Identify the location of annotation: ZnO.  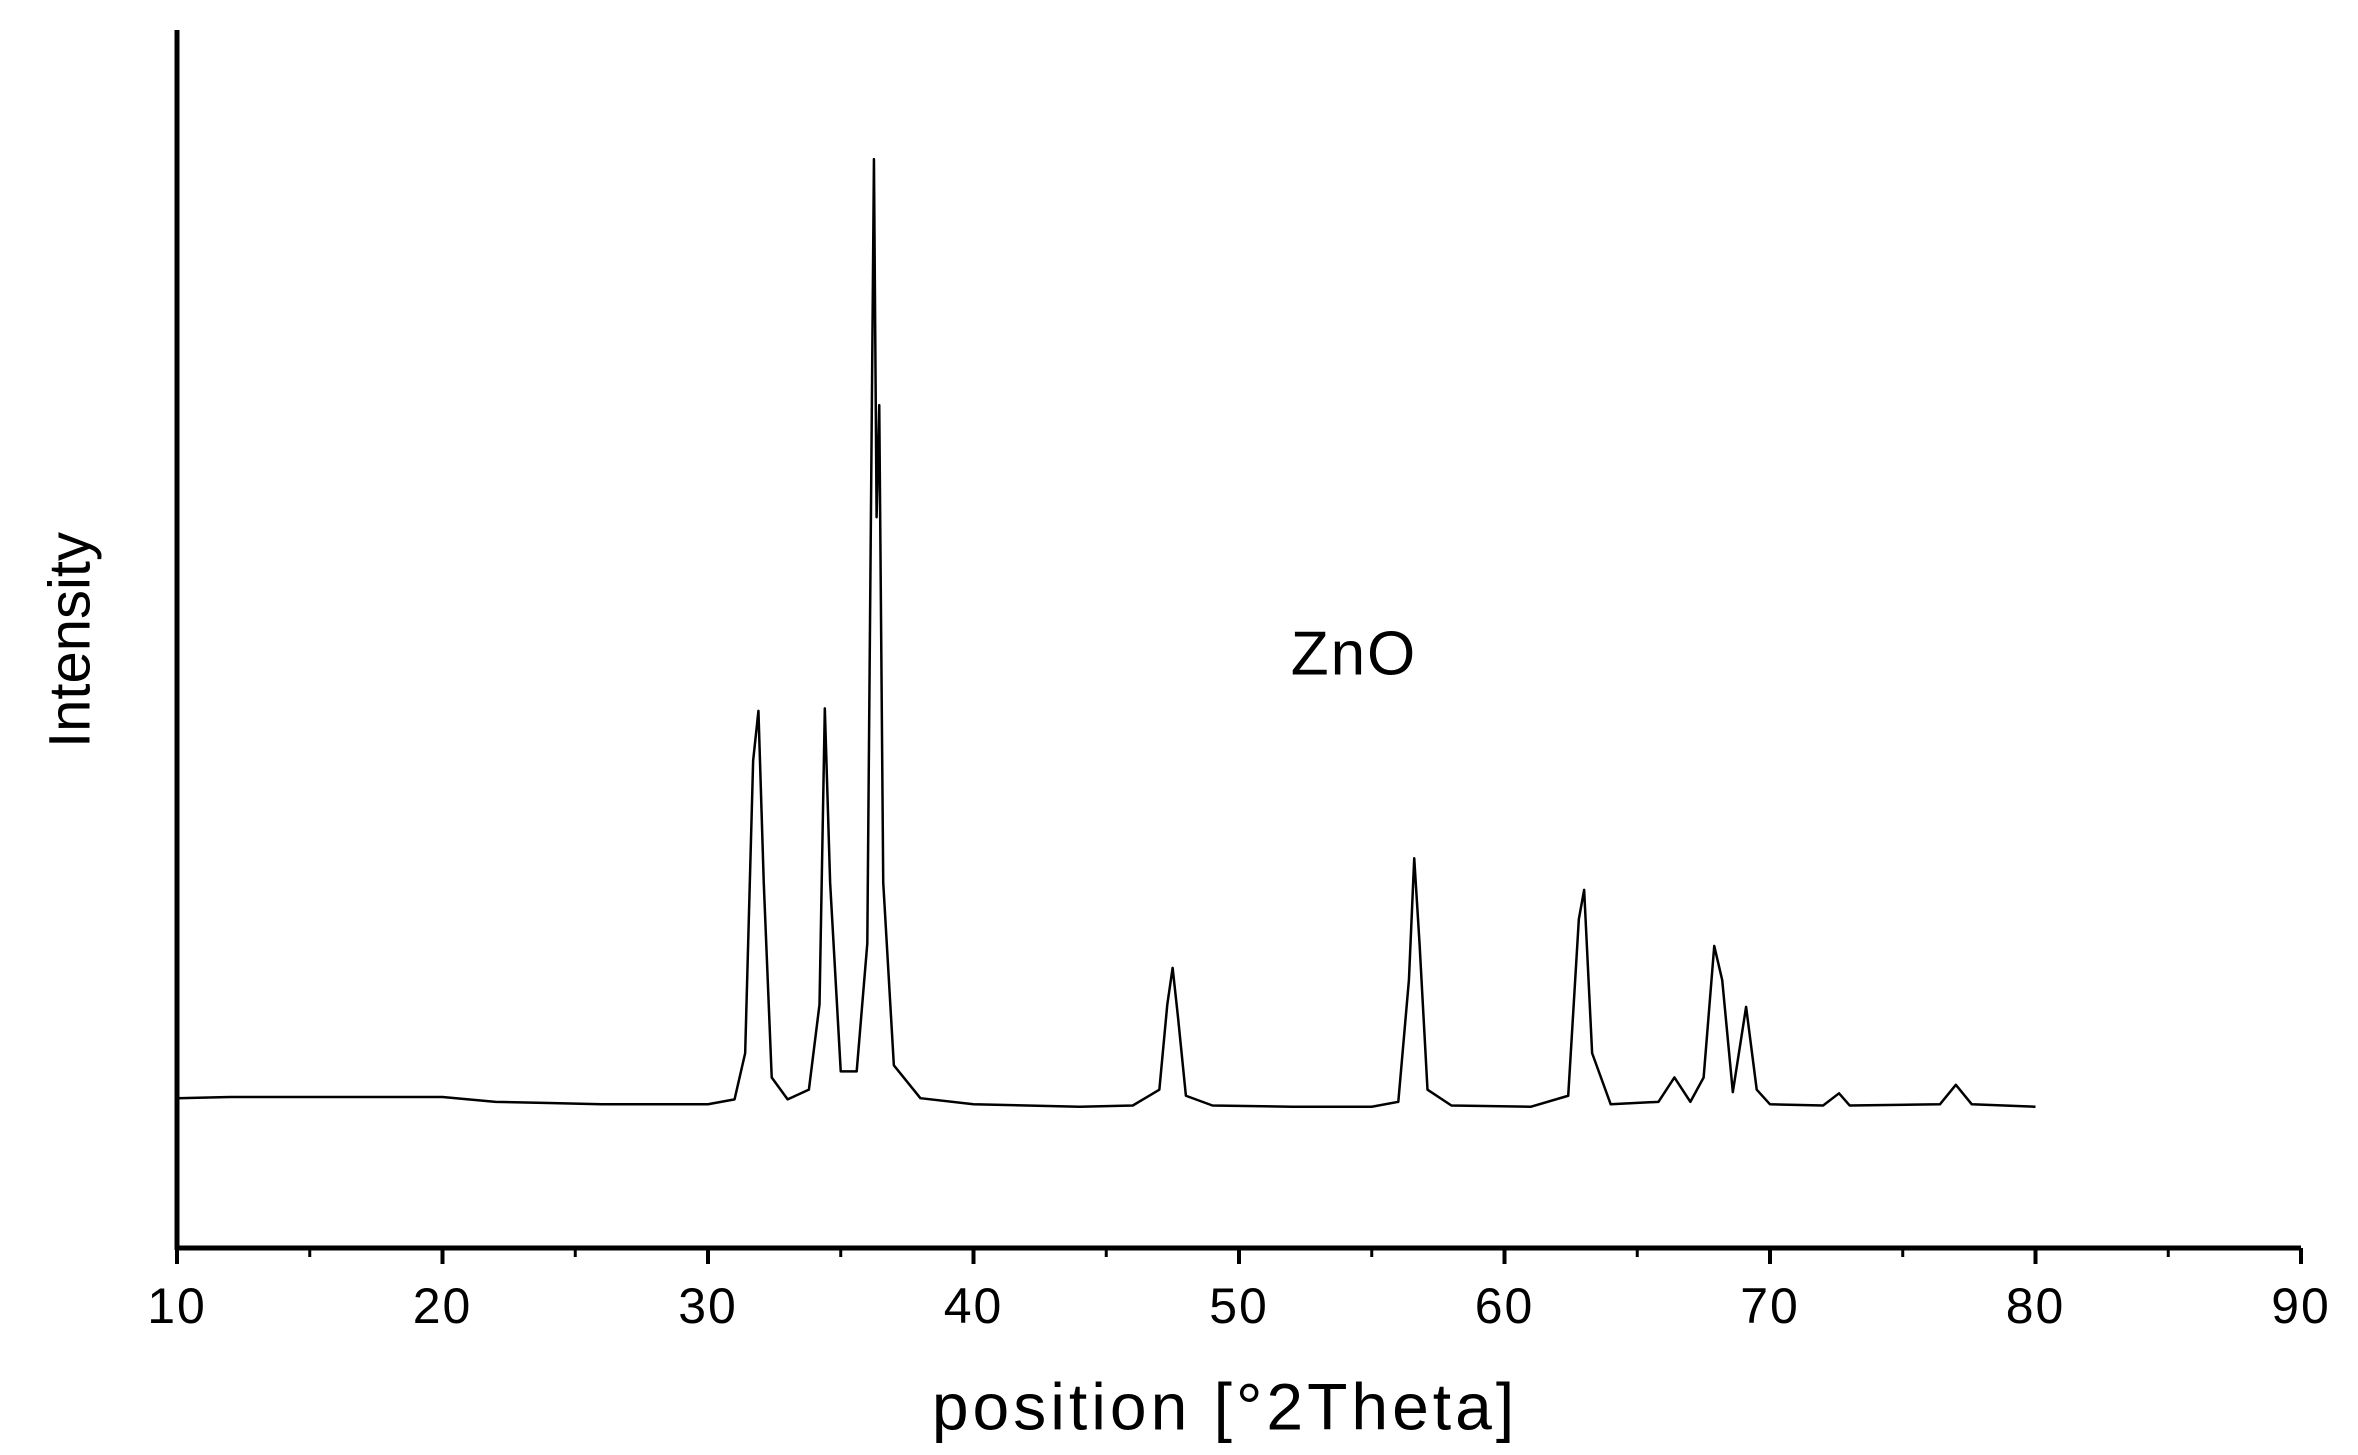
(1354, 653).